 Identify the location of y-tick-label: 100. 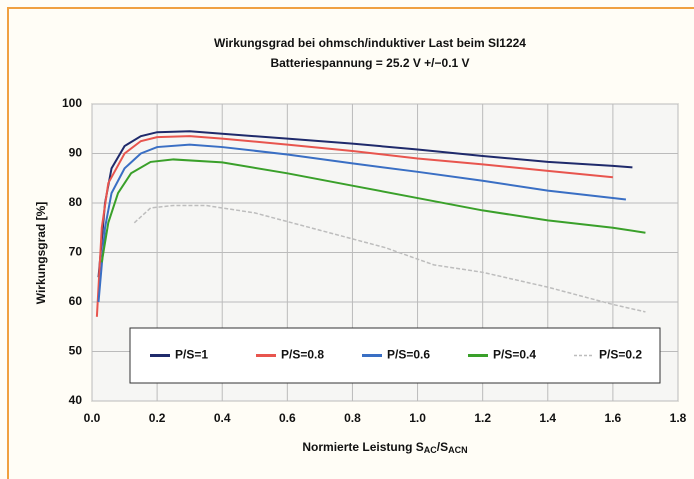
(72, 103).